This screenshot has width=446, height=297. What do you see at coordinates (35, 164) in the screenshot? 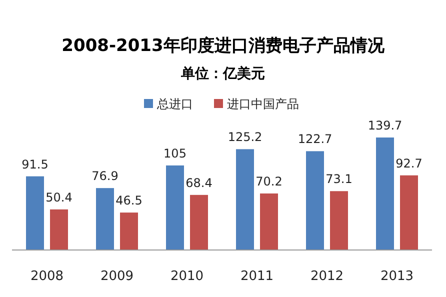
I see `data-label: 91.5` at bounding box center [35, 164].